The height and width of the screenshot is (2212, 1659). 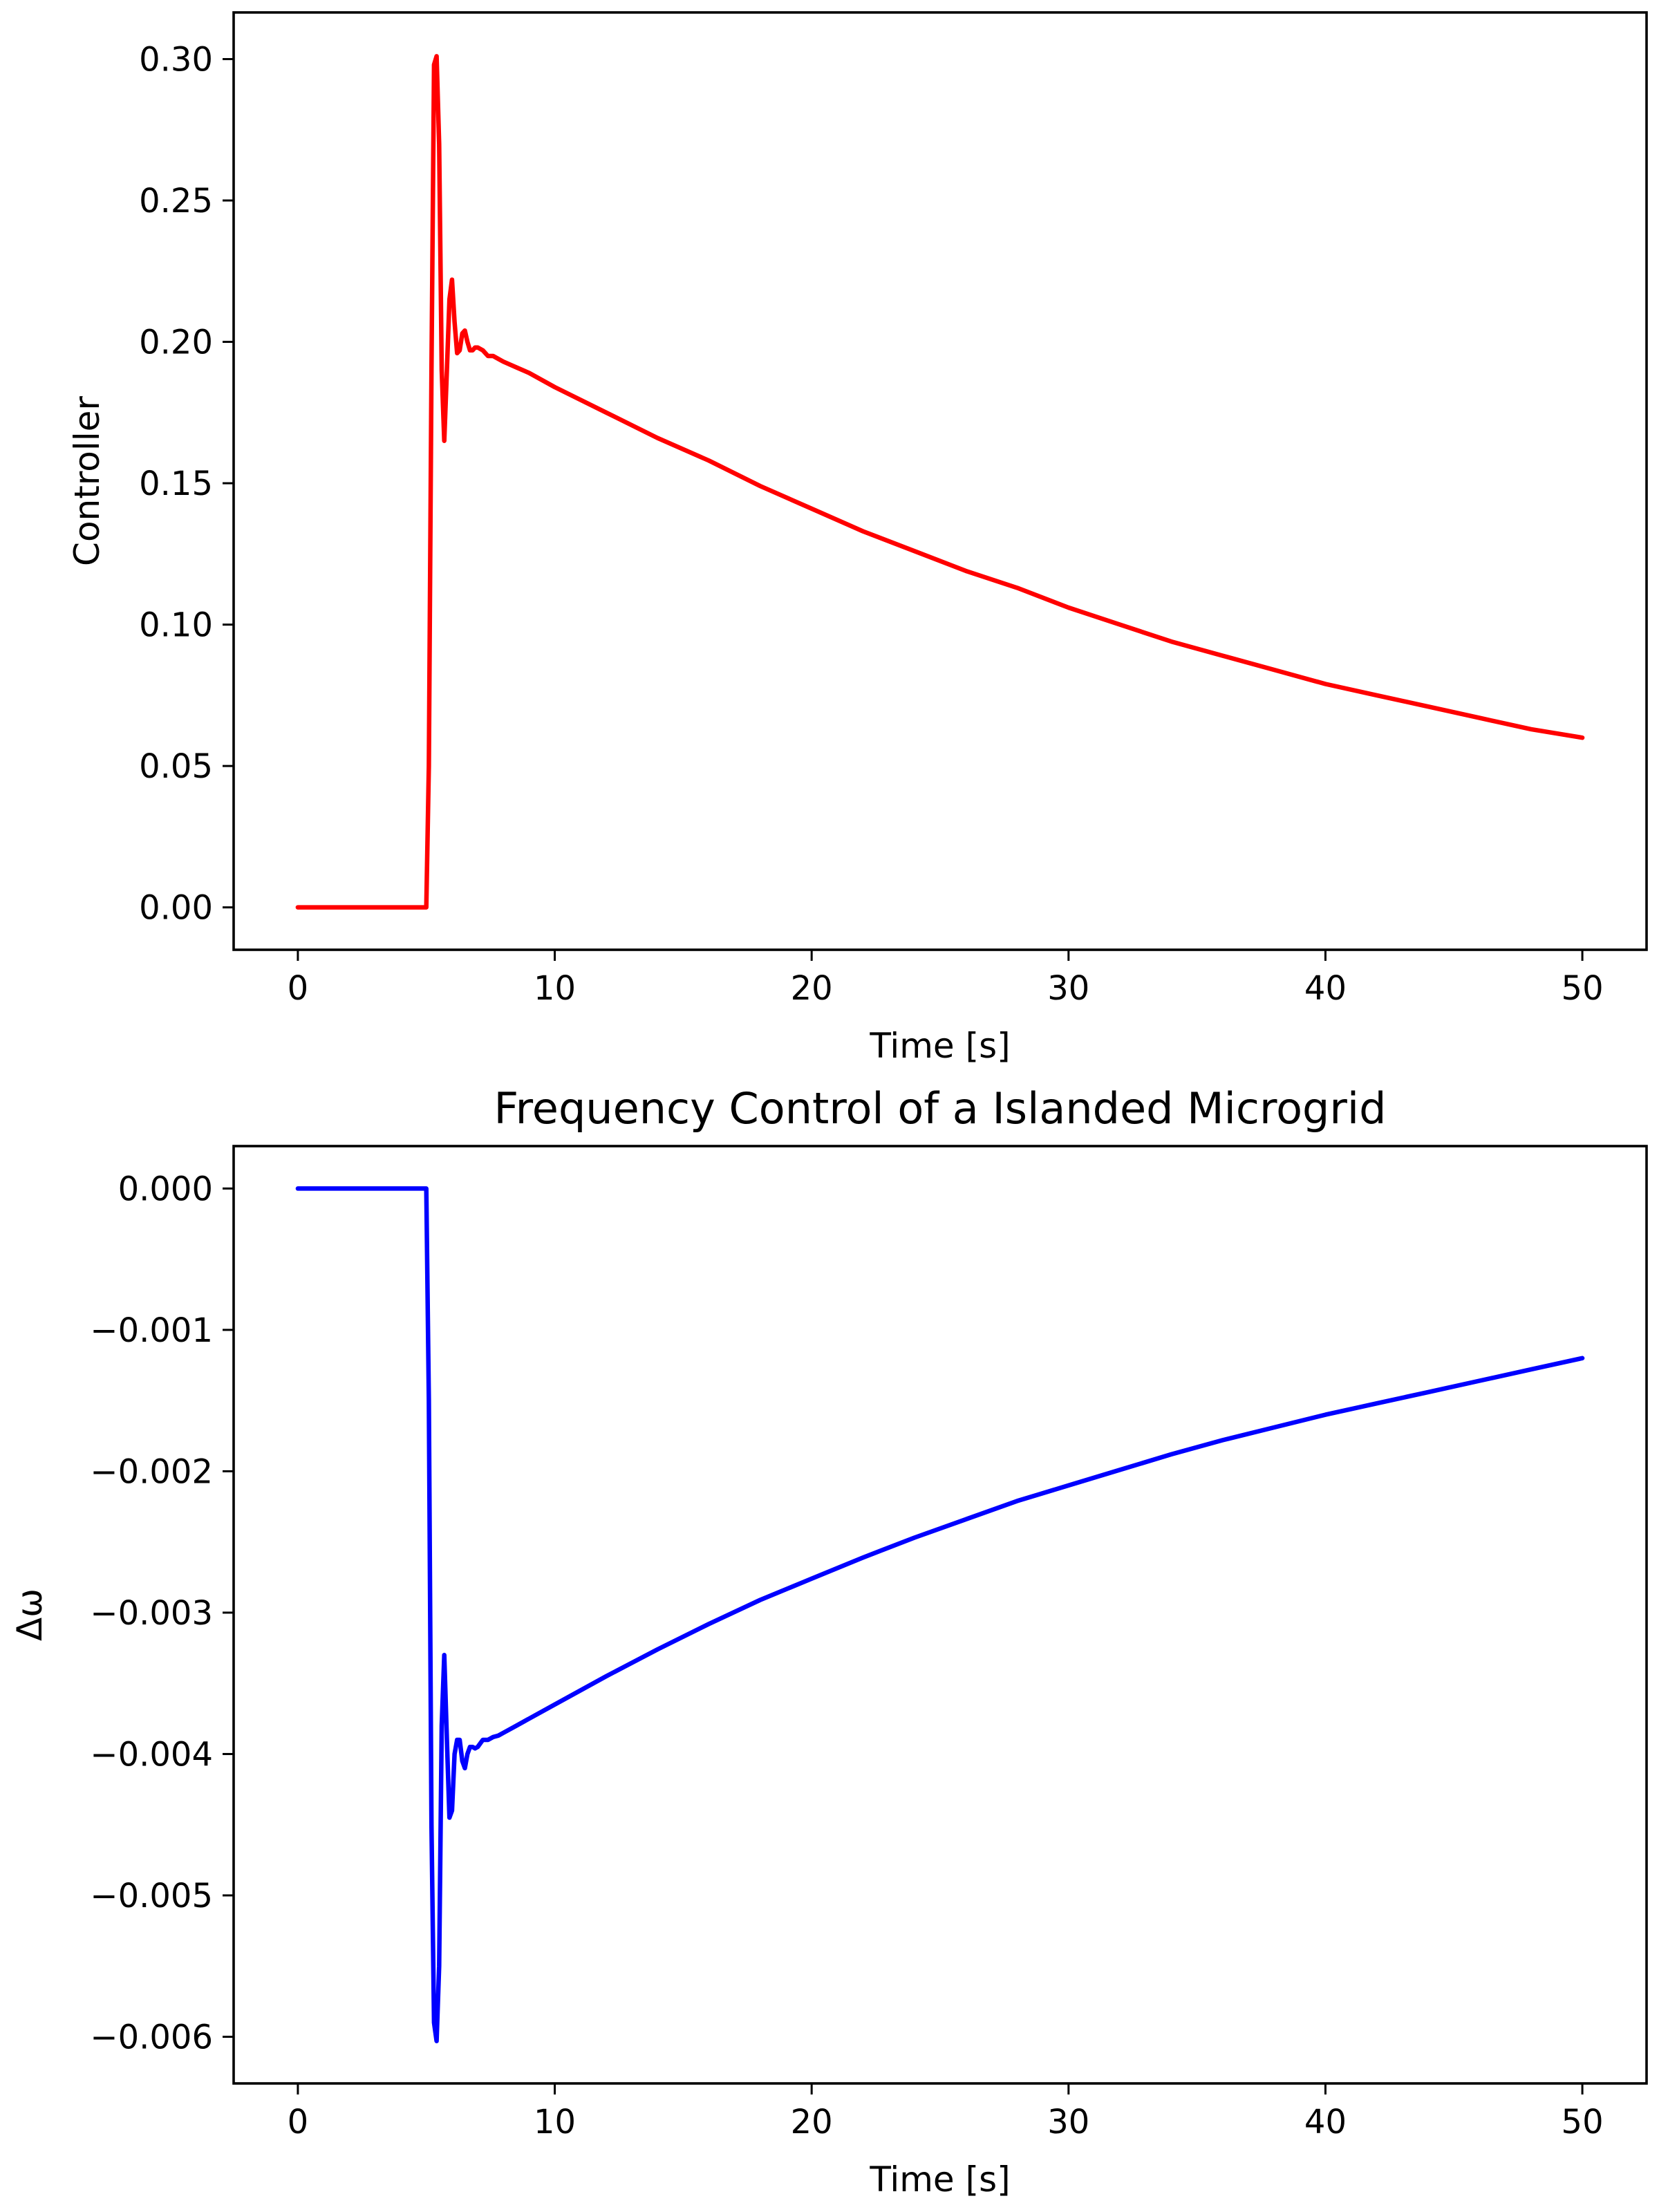 I want to click on y-tick-label: 0.000, so click(x=165, y=1189).